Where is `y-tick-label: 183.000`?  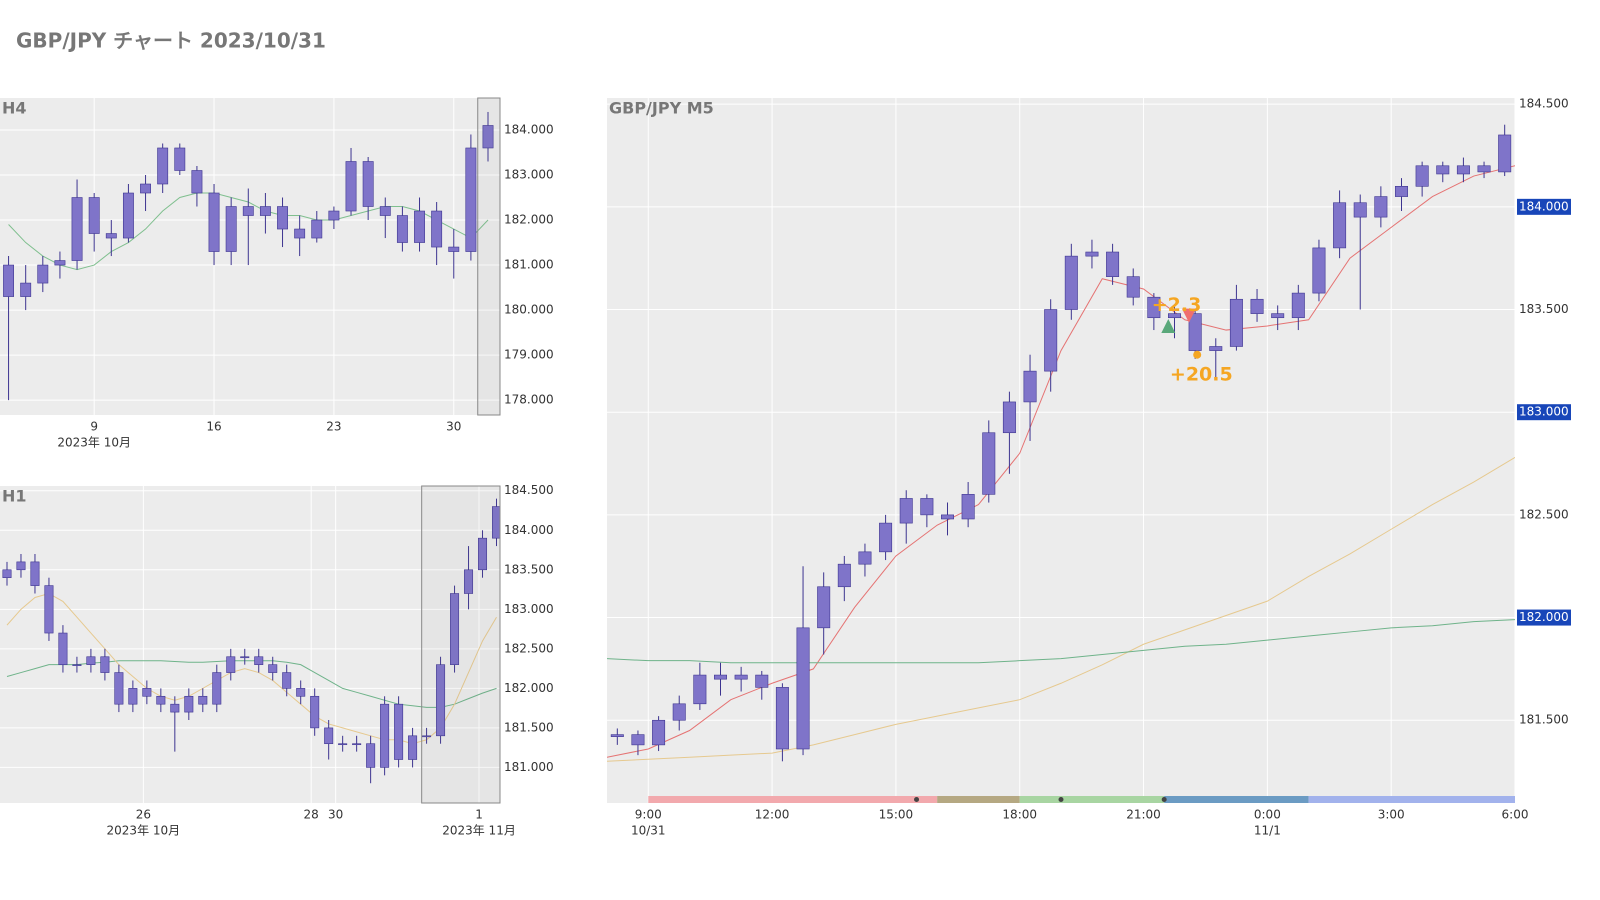 y-tick-label: 183.000 is located at coordinates (529, 609).